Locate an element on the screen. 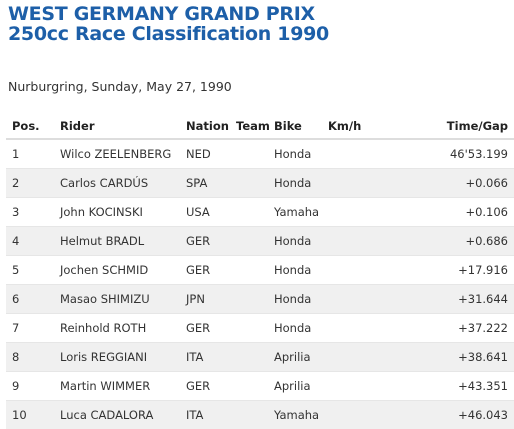 The width and height of the screenshot is (514, 429). cell-rider: Luca CADALORA is located at coordinates (104, 415).